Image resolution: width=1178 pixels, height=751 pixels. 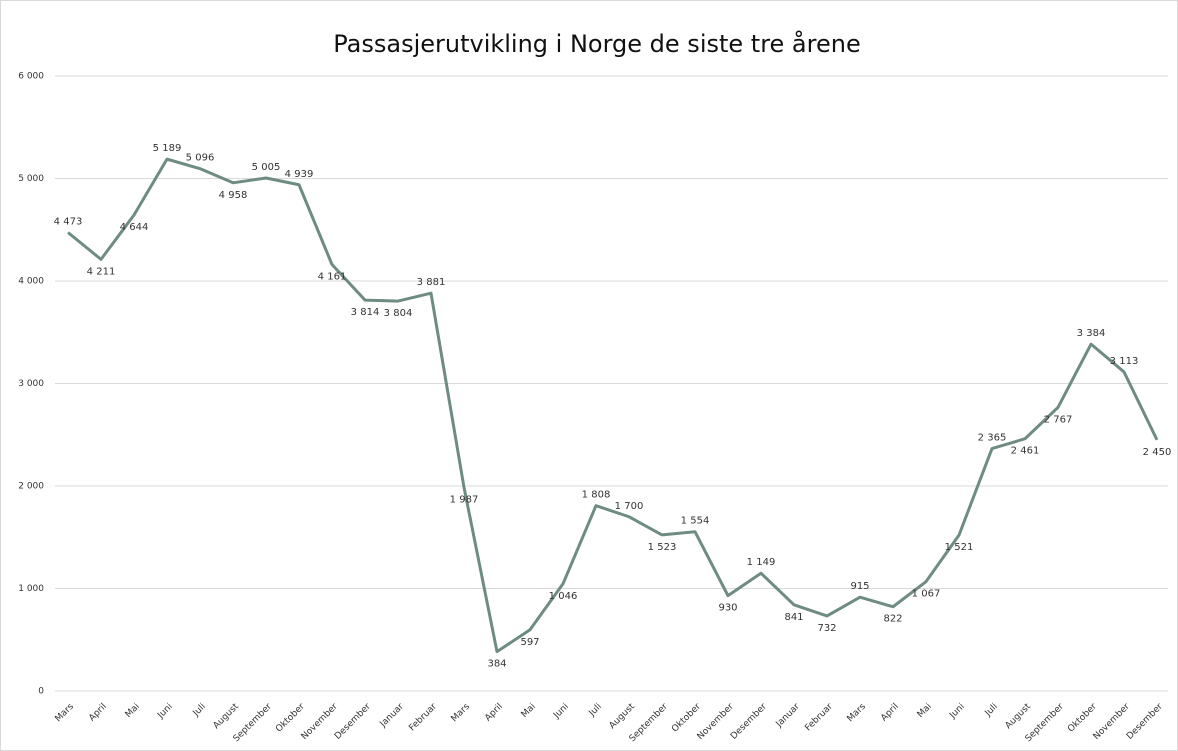 What do you see at coordinates (529, 642) in the screenshot?
I see `data-label: 597` at bounding box center [529, 642].